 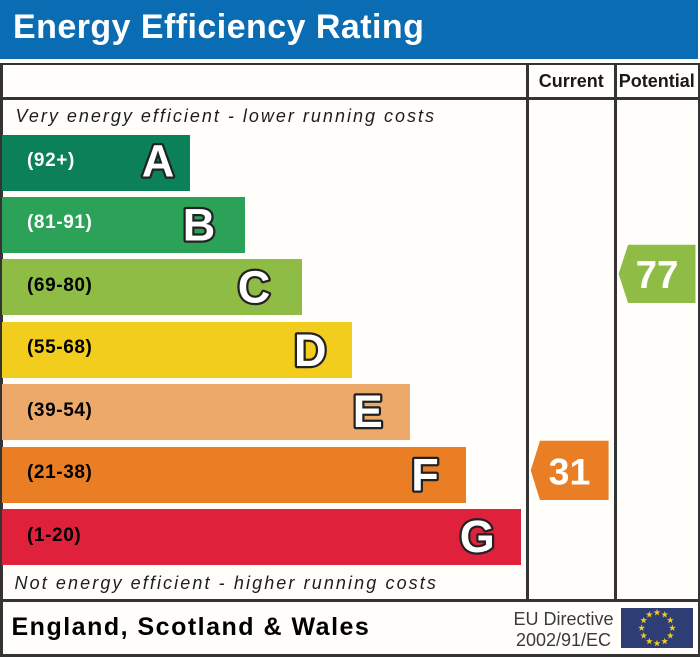 I want to click on svg-text: G, so click(x=477, y=536).